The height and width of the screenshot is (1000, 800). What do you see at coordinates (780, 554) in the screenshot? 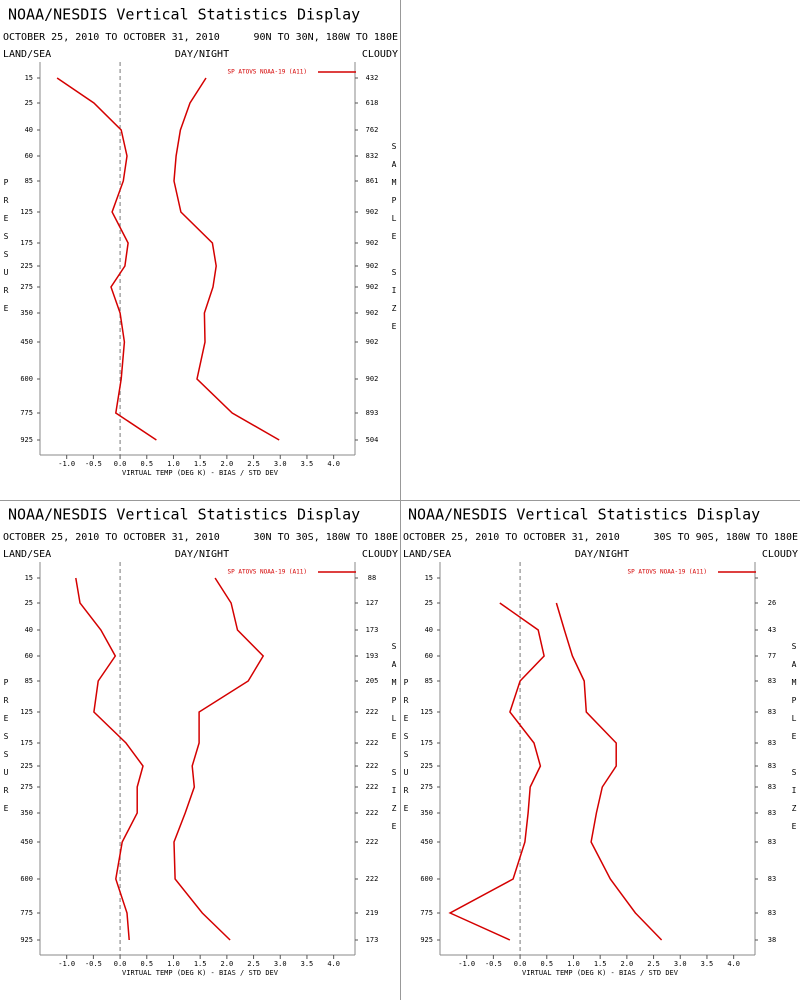
I see `cloudy: CLOUDY` at bounding box center [780, 554].